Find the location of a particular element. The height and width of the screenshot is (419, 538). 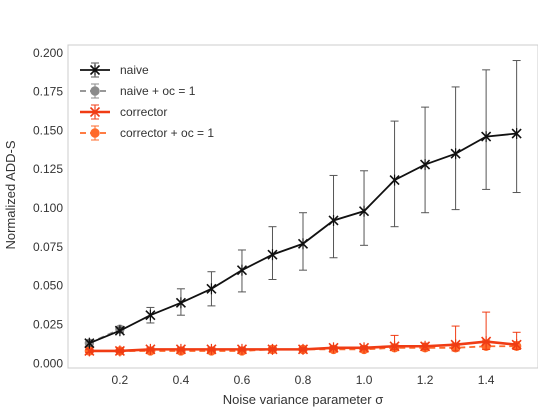

legend-entry: corrector is located at coordinates (123, 112).